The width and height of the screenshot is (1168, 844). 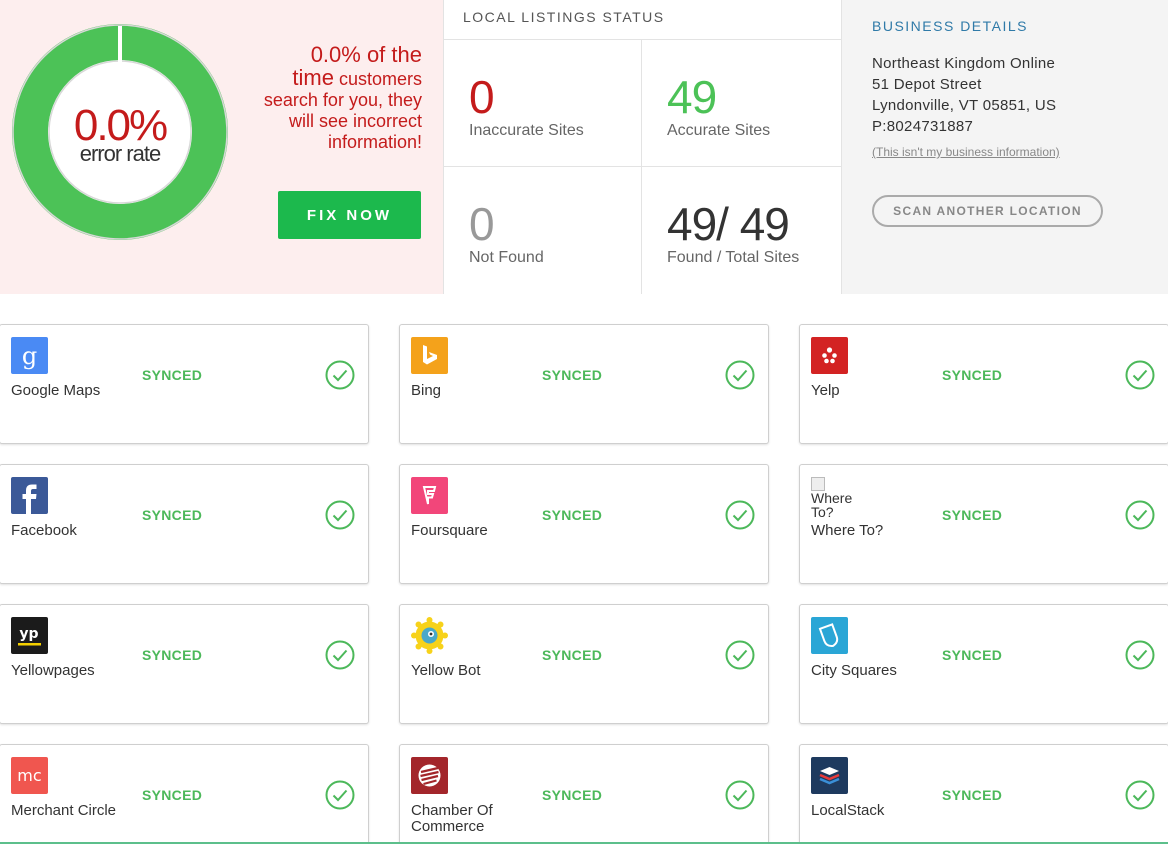 What do you see at coordinates (56, 390) in the screenshot?
I see `listing-name: Google Maps` at bounding box center [56, 390].